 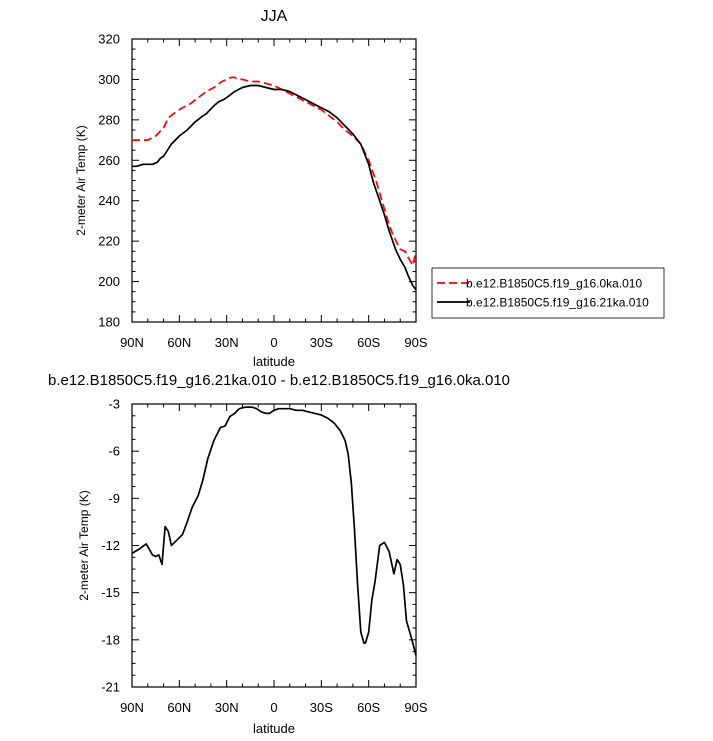 I want to click on legend-box, so click(x=548, y=293).